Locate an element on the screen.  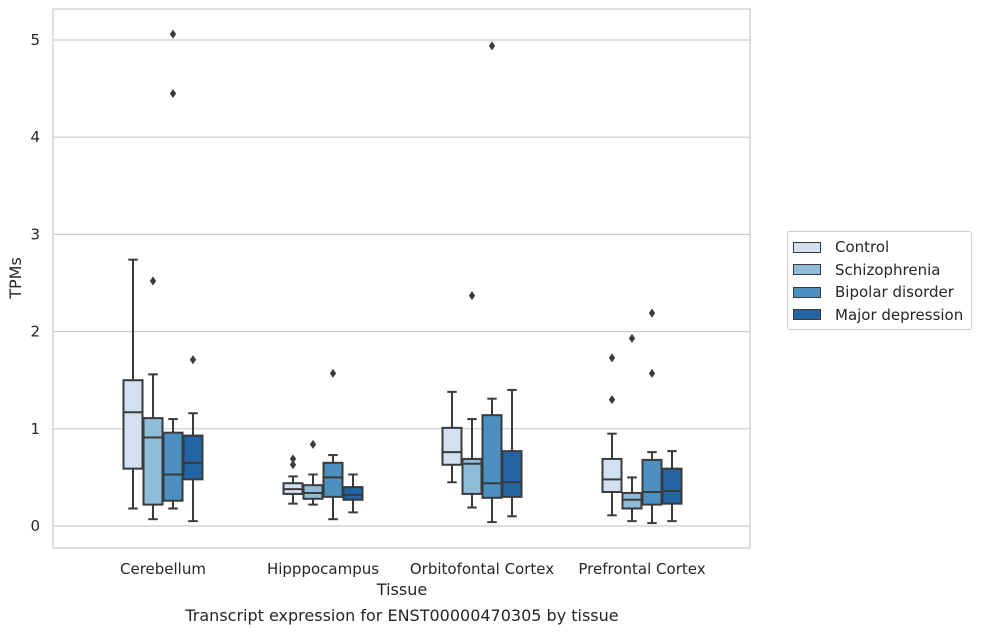
y-tick-label: 1 is located at coordinates (35, 429).